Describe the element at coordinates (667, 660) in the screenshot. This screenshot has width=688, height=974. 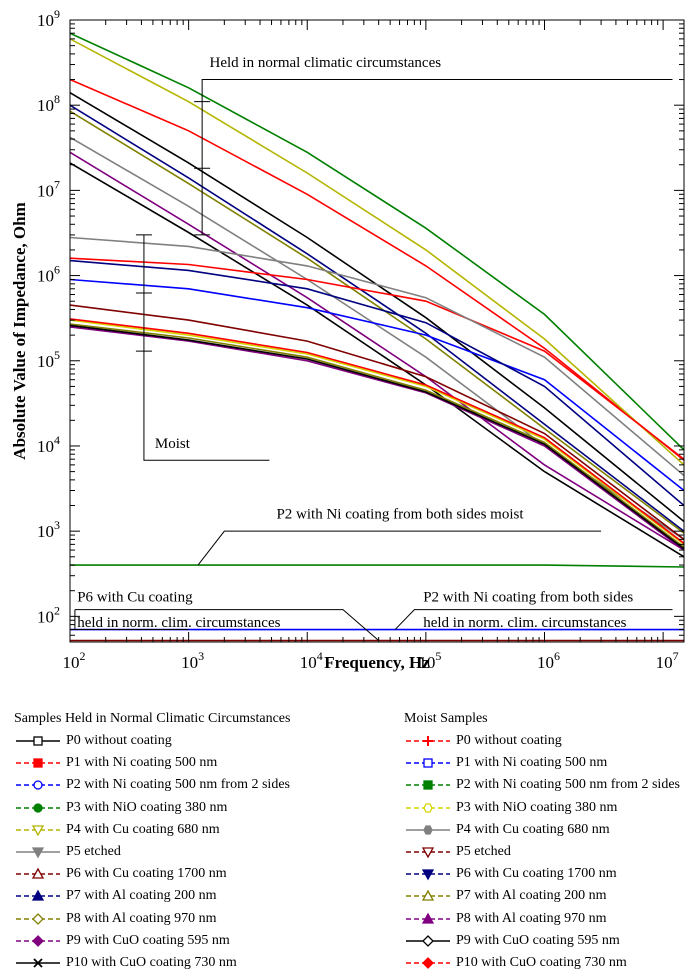
I see `x-tick-label: 10⁷` at that location.